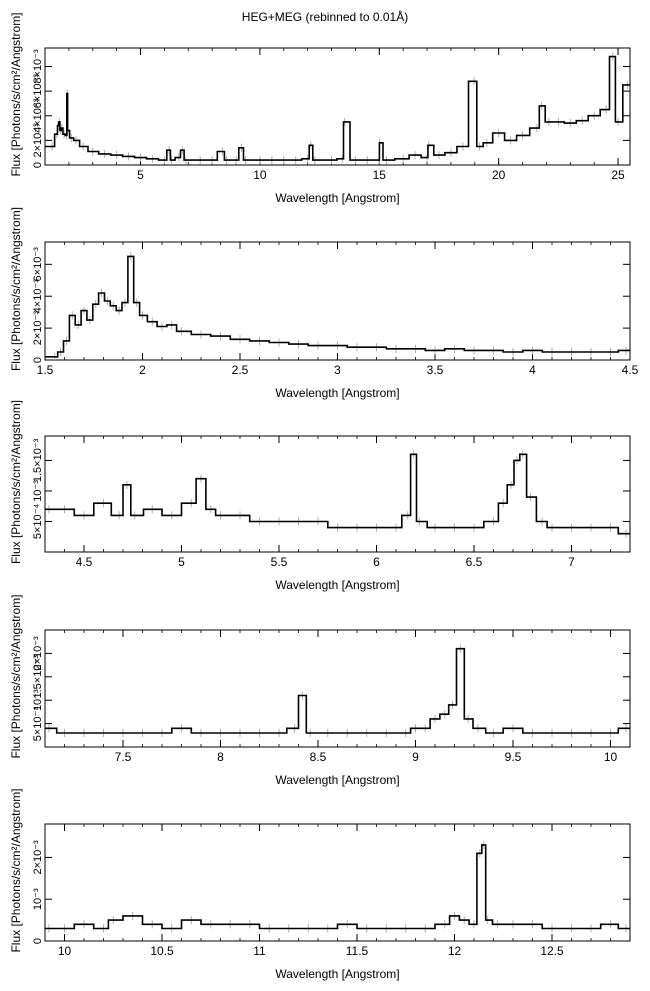  What do you see at coordinates (380, 175) in the screenshot?
I see `x-tick-label: 15` at bounding box center [380, 175].